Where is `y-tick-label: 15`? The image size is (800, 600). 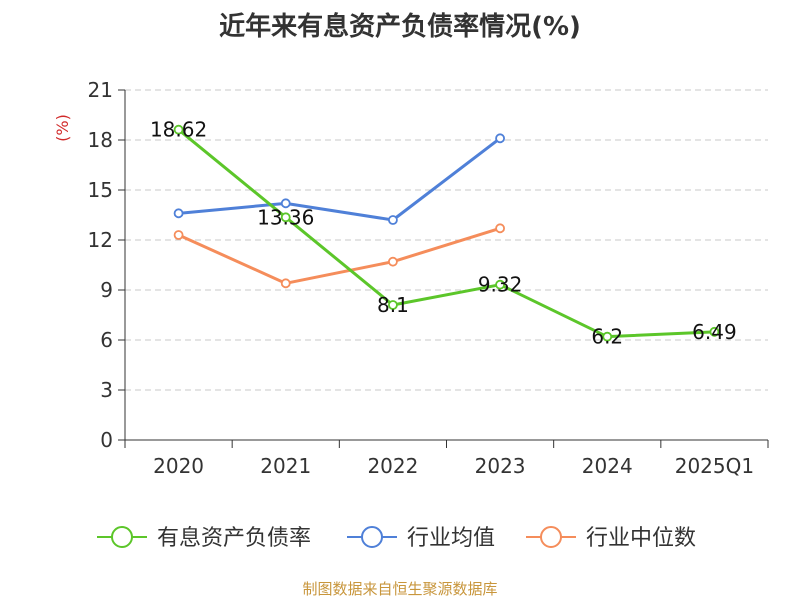
y-tick-label: 15 is located at coordinates (100, 190).